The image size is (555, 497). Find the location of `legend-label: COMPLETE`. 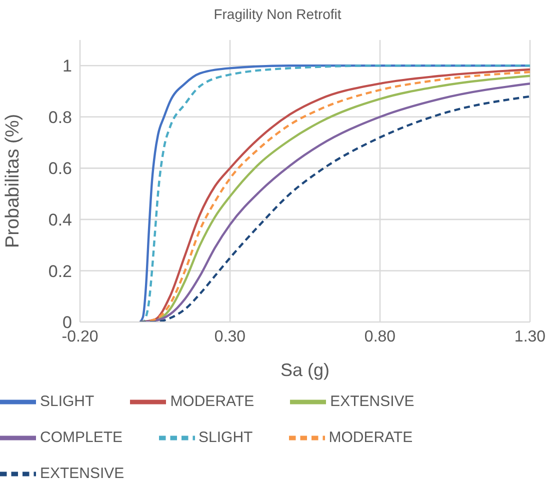

legend-label: COMPLETE is located at coordinates (81, 437).